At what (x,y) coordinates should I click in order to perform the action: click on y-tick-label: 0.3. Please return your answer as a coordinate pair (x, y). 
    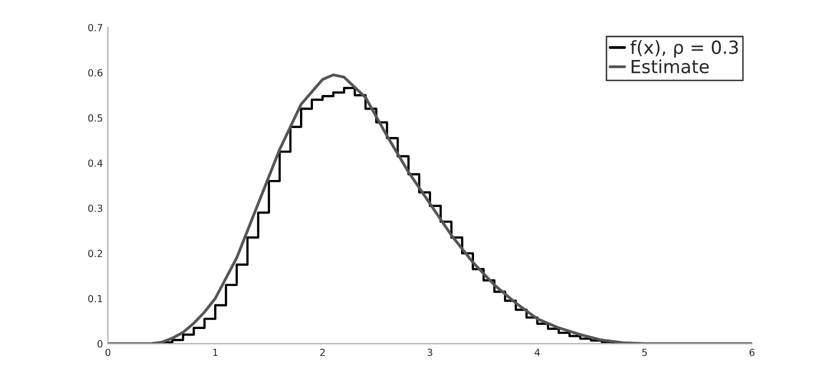
    Looking at the image, I should click on (95, 208).